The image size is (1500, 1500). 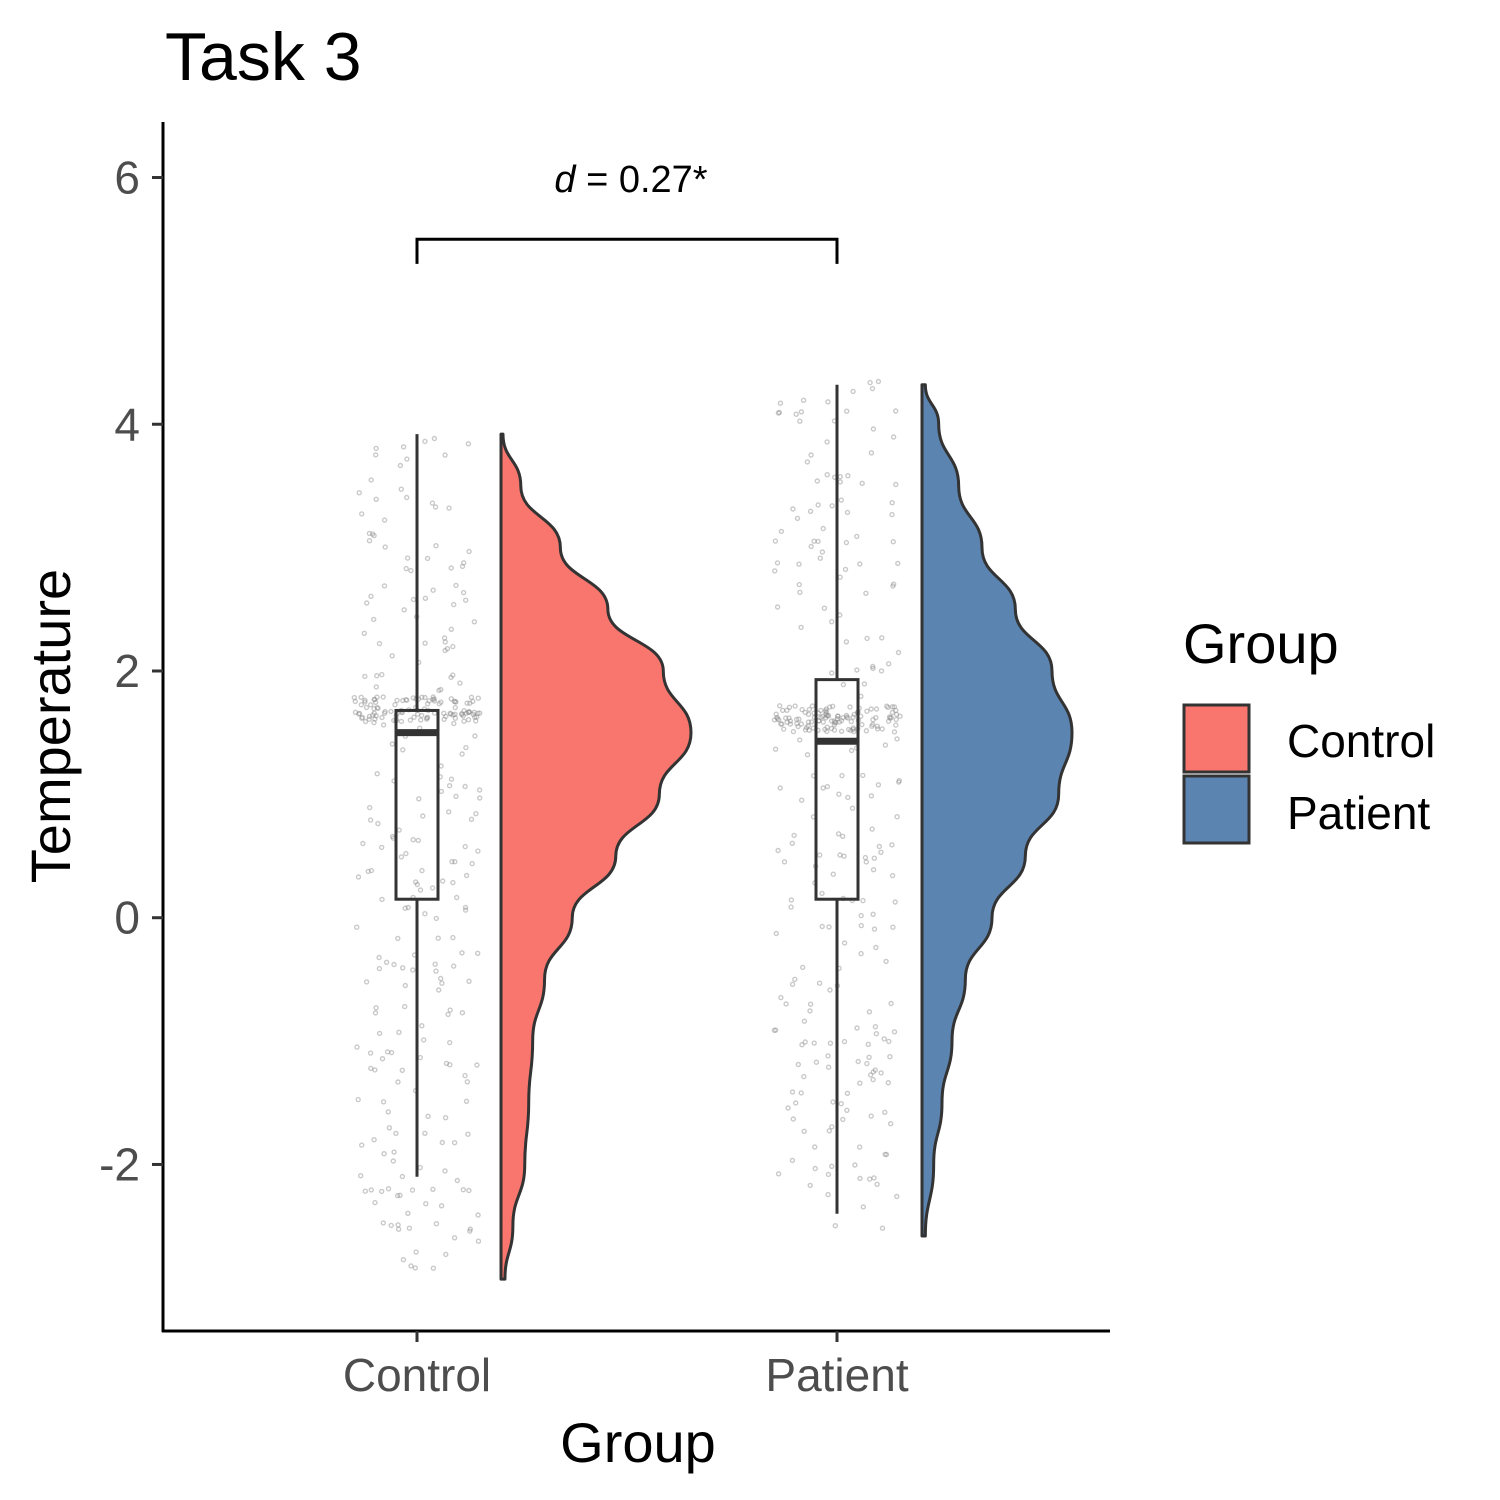 I want to click on x-axis-title: Group, so click(x=638, y=1442).